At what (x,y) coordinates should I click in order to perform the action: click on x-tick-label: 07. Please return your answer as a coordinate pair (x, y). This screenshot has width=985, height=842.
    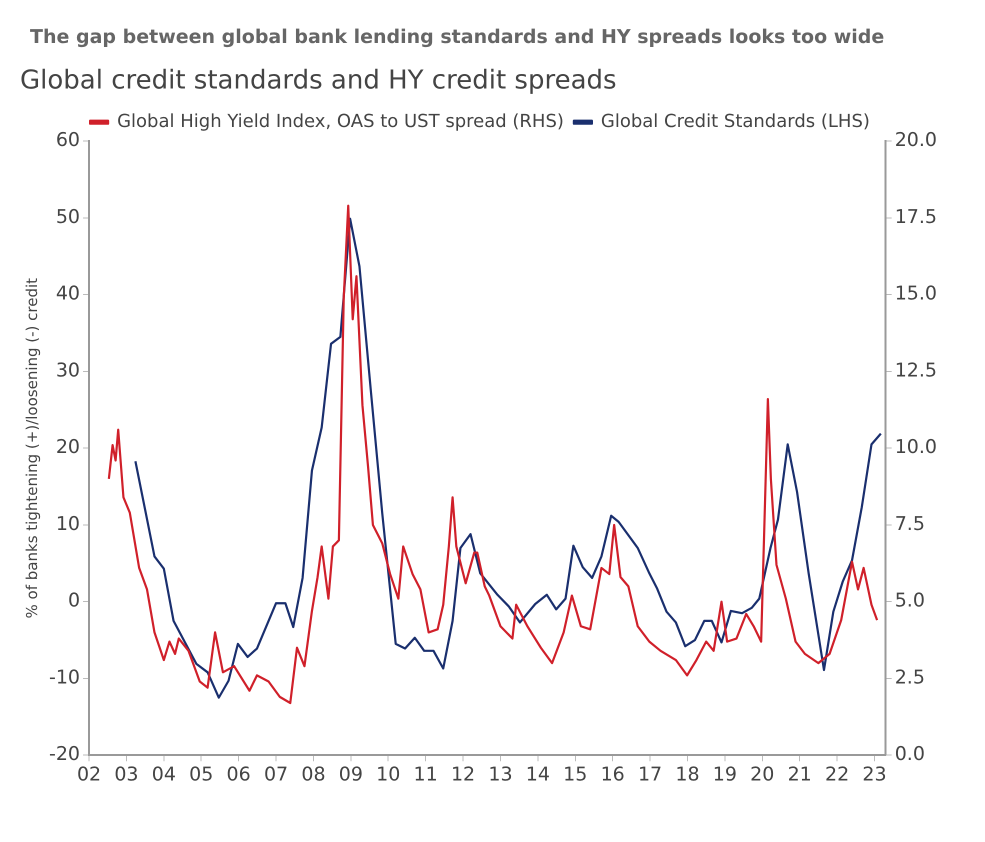
    Looking at the image, I should click on (276, 775).